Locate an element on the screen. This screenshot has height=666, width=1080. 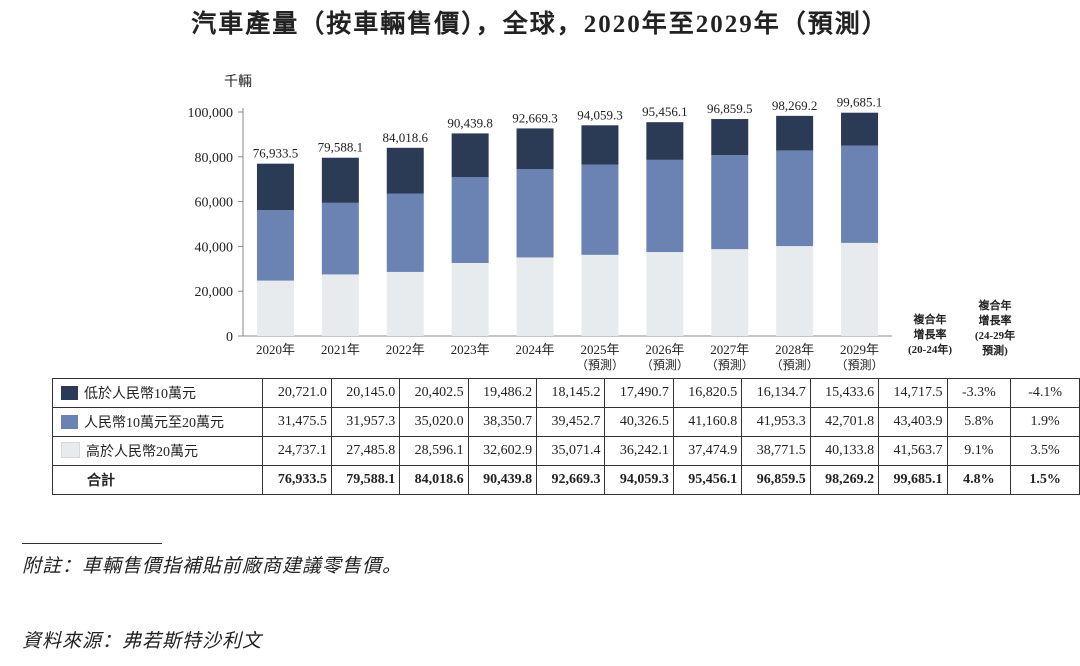
table-cell: 95,456.1 is located at coordinates (707, 480).